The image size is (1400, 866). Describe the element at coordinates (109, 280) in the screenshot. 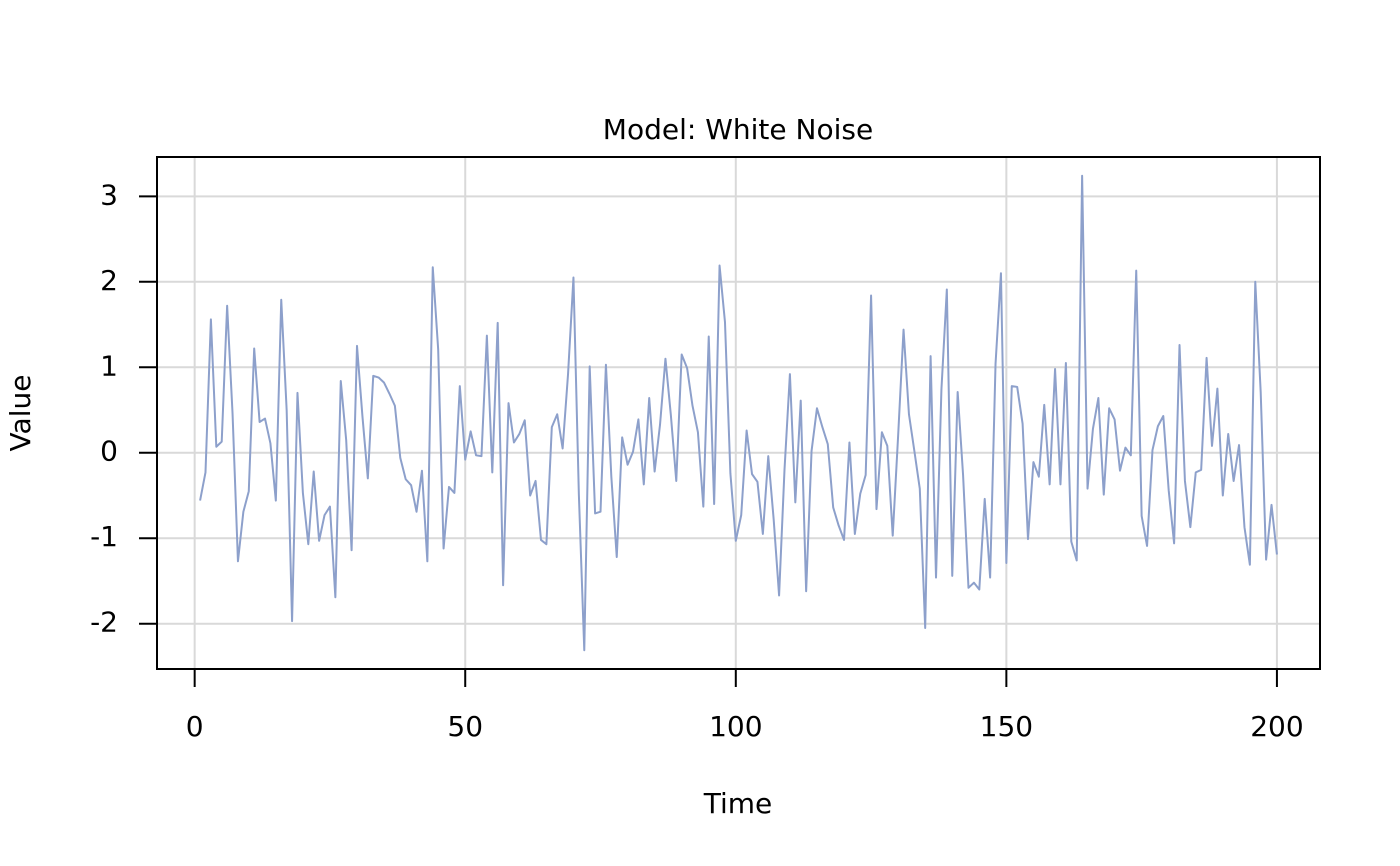

I see `y-tick-label: 2` at that location.